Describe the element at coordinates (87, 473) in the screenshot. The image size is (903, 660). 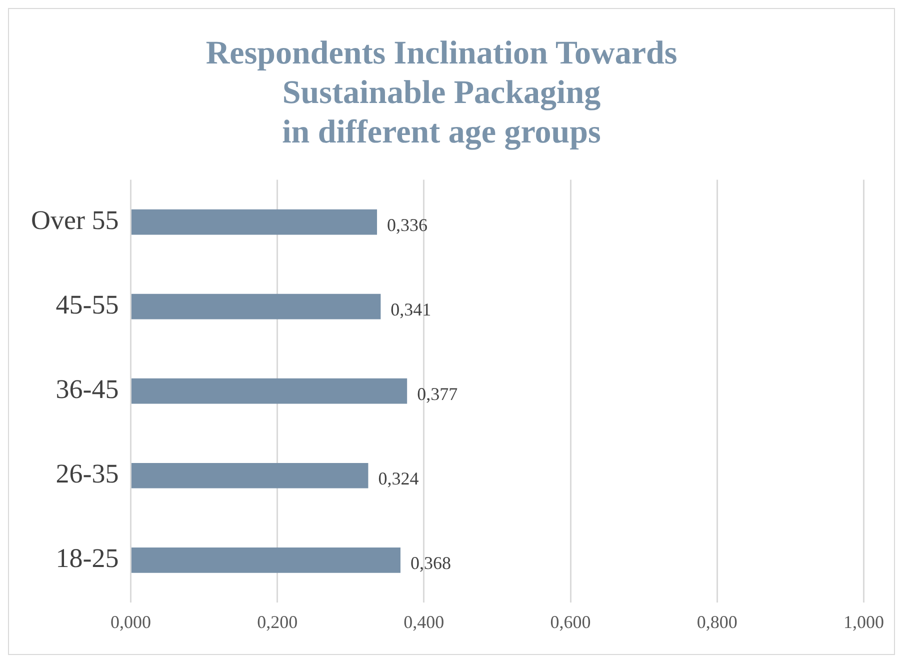
I see `y-tick-label: 26-35` at that location.